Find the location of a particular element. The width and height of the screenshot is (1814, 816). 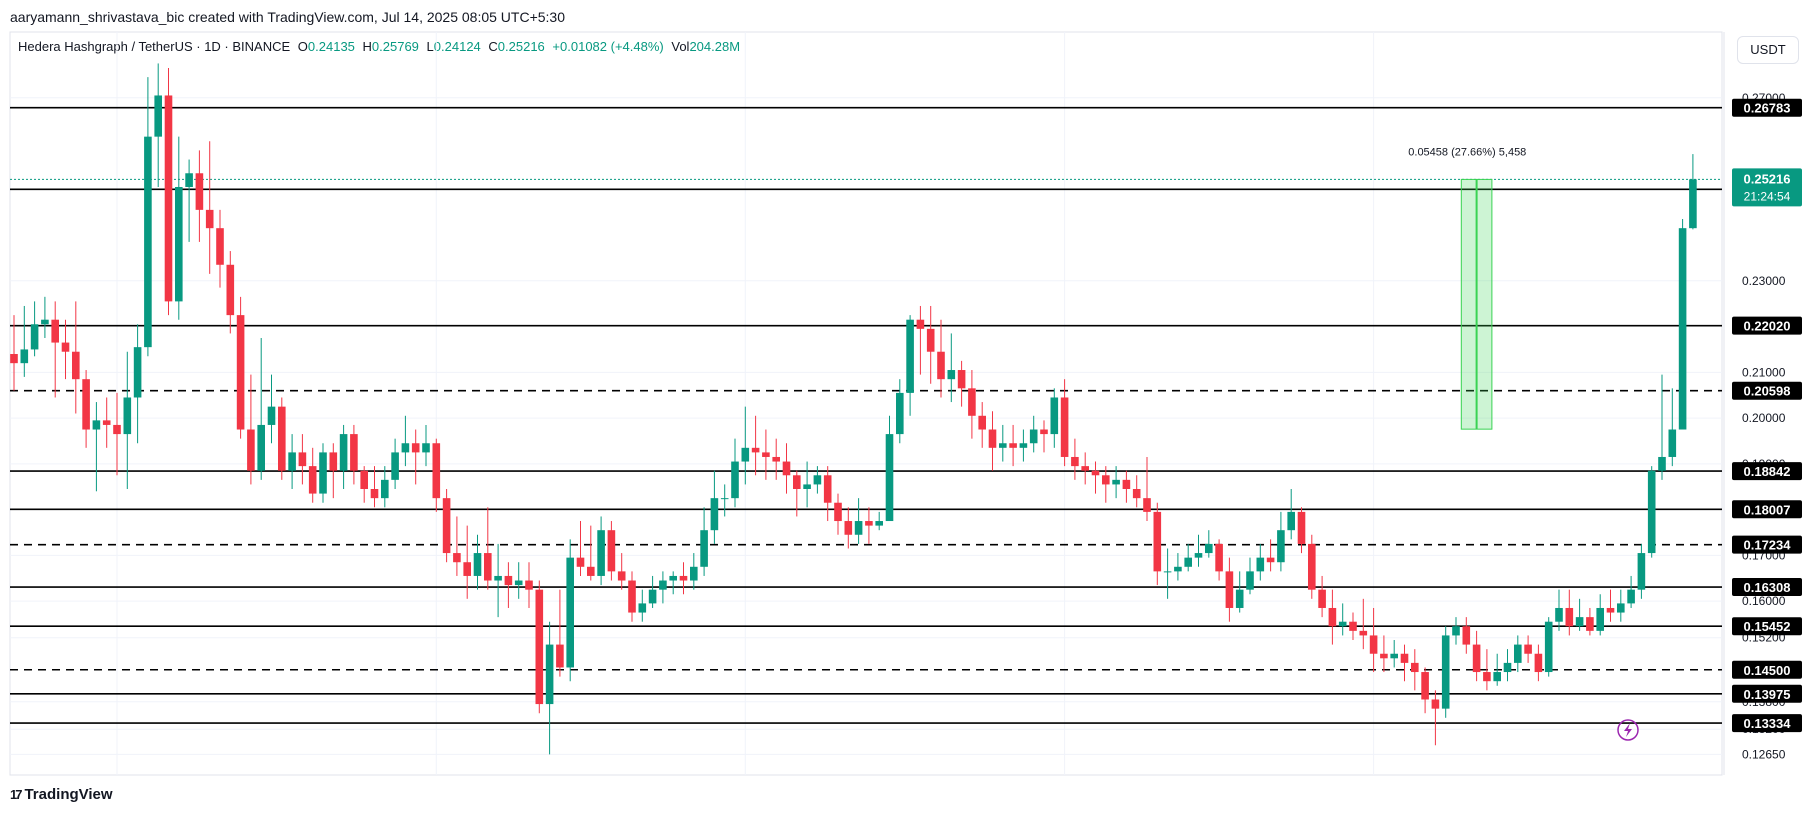

close-value: 0.25216 is located at coordinates (521, 46).